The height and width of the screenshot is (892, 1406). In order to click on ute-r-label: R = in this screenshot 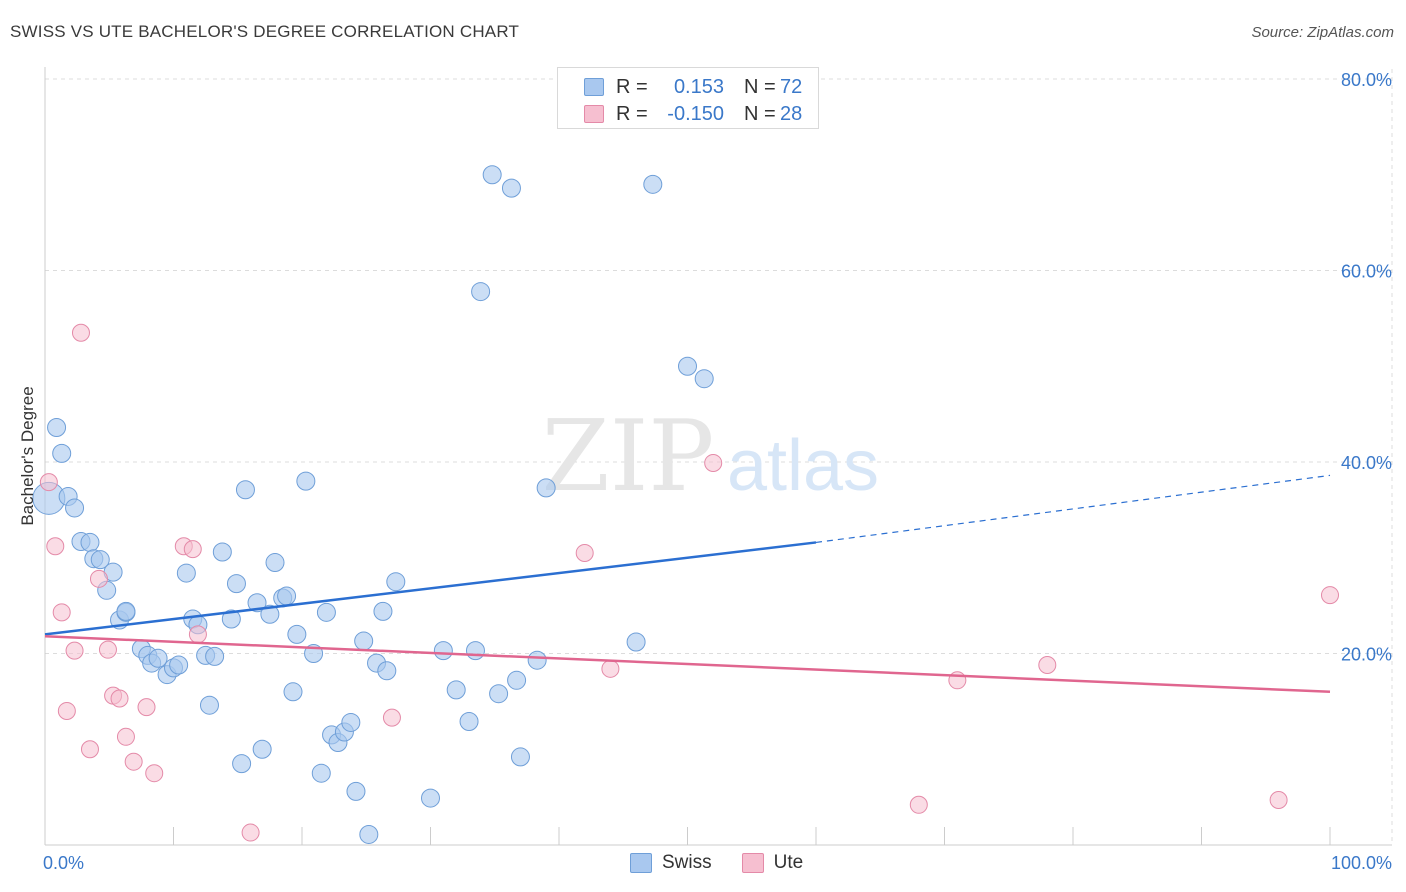, I will do `click(632, 113)`.